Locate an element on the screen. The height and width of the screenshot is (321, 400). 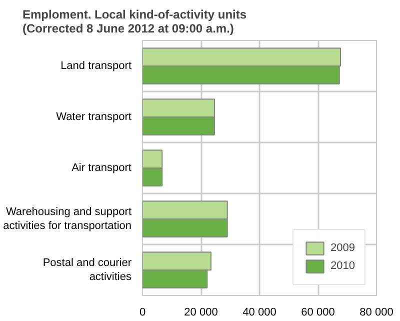
legend-label: 2009 is located at coordinates (342, 248).